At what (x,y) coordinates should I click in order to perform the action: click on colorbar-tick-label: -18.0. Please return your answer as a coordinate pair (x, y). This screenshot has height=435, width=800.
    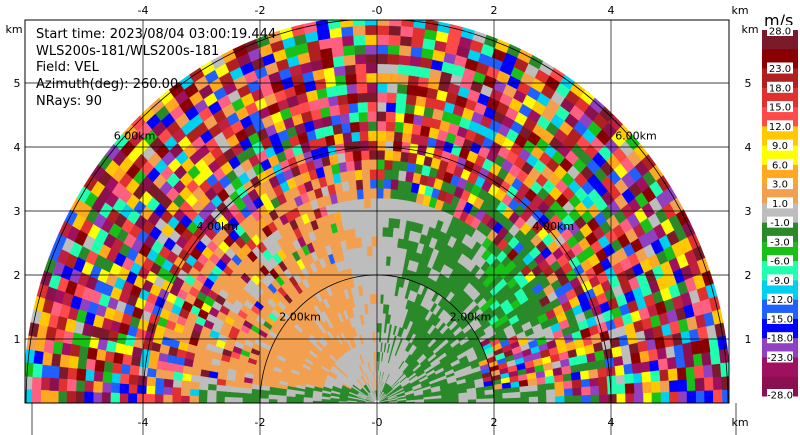
    Looking at the image, I should click on (780, 339).